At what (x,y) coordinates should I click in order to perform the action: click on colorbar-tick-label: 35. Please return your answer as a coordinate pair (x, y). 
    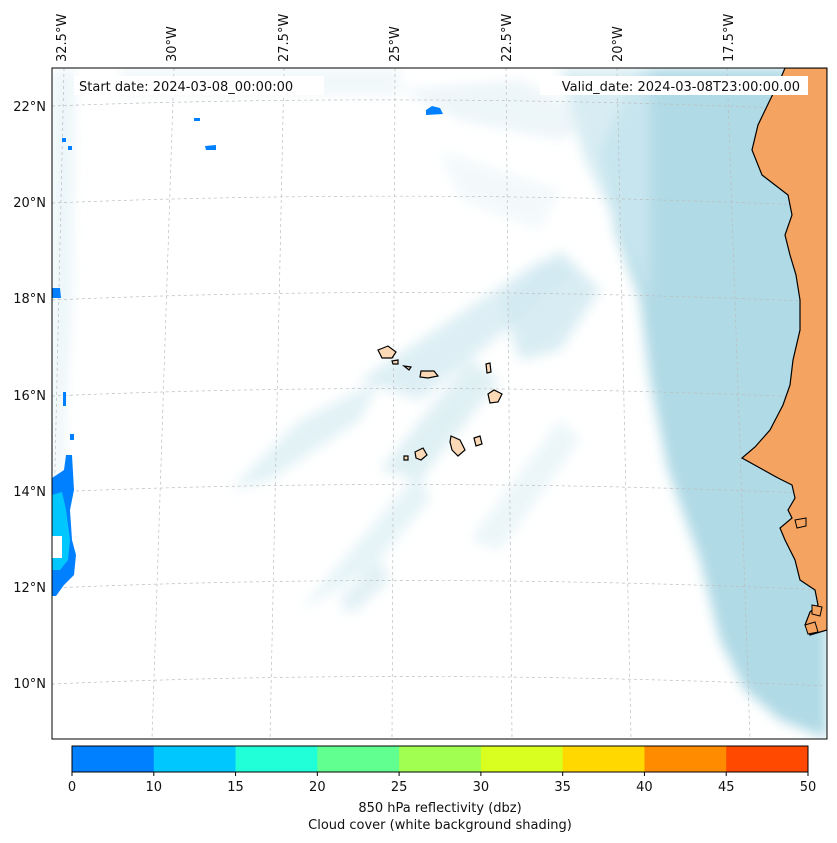
    Looking at the image, I should click on (562, 787).